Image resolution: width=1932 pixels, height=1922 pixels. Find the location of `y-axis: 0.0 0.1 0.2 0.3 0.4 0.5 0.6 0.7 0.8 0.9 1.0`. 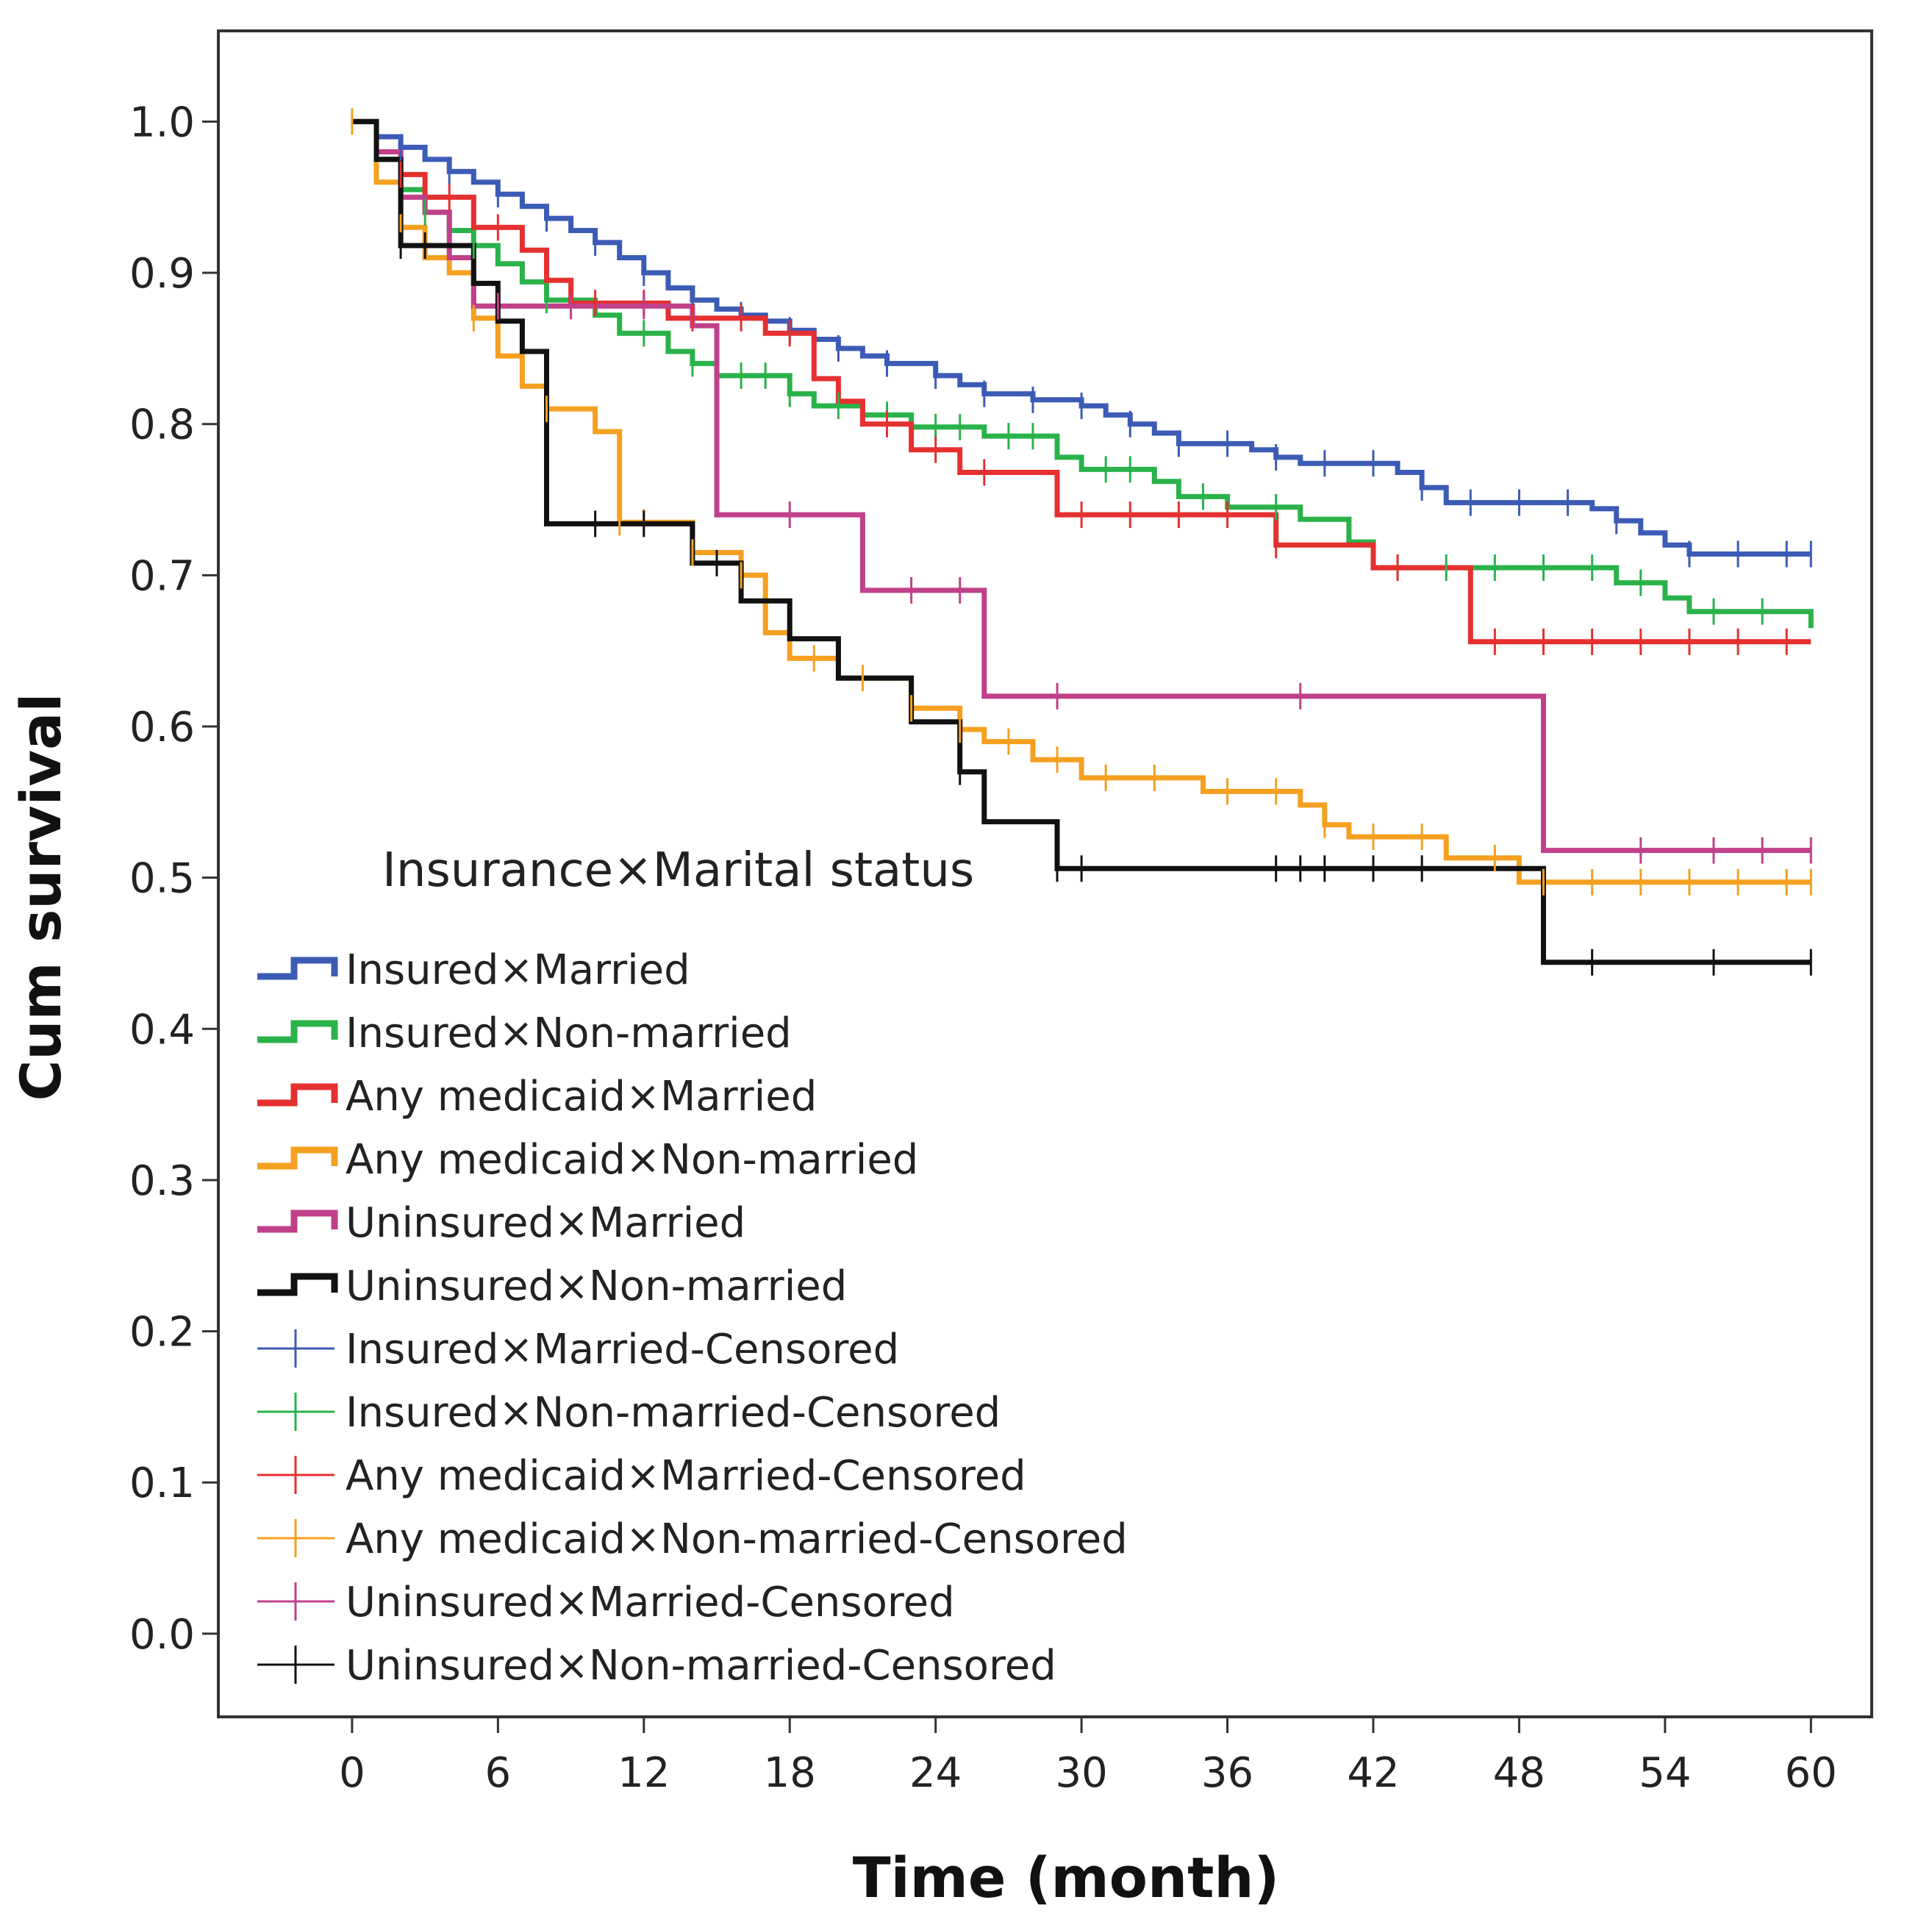

y-axis: 0.0 0.1 0.2 0.3 0.4 0.5 0.6 0.7 0.8 0.9 1.0 is located at coordinates (173, 879).